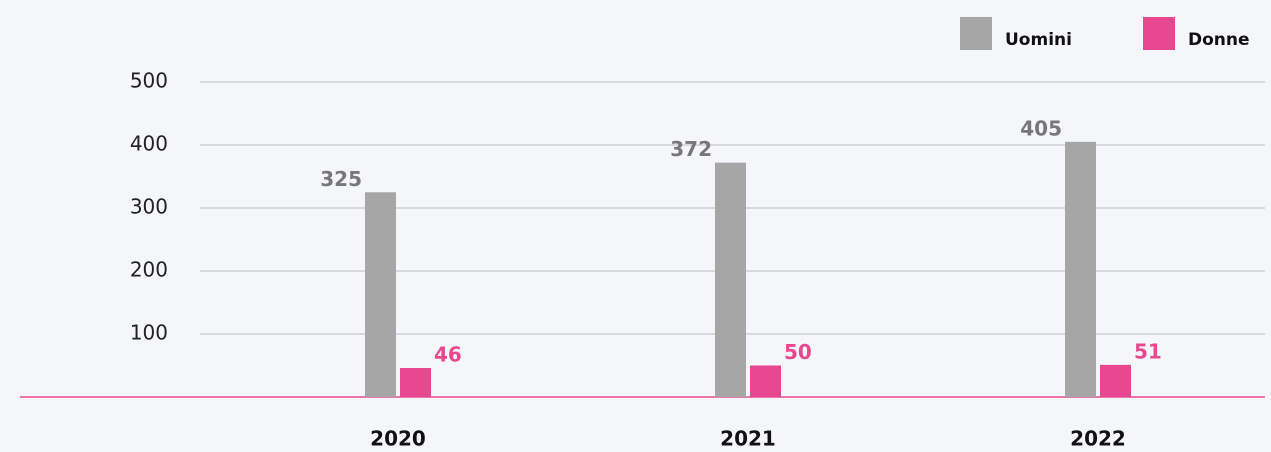 This screenshot has width=1271, height=452. Describe the element at coordinates (1038, 40) in the screenshot. I see `legend-label: Uomini` at that location.